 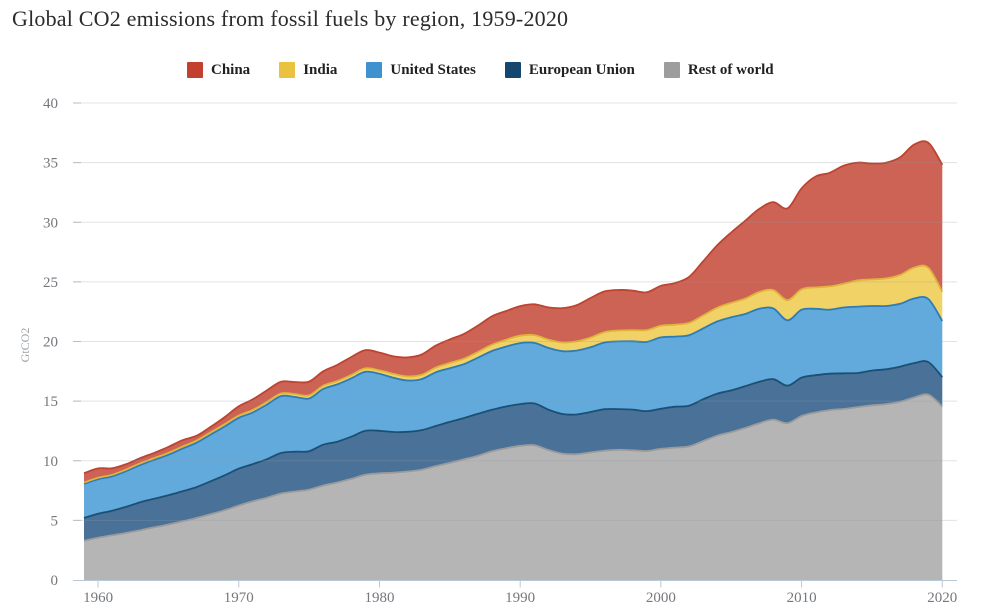 What do you see at coordinates (520, 598) in the screenshot?
I see `x-tick-label-1990: 1990` at bounding box center [520, 598].